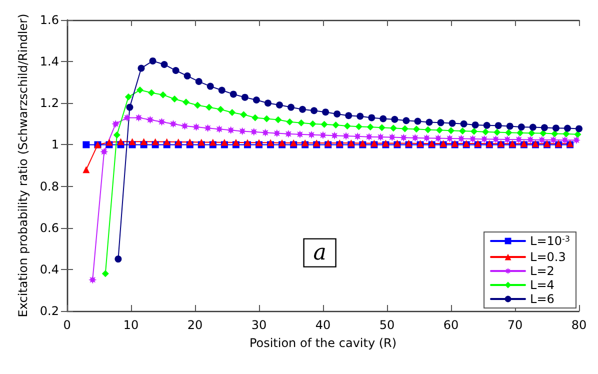 This screenshot has height=374, width=598. Describe the element at coordinates (542, 285) in the screenshot. I see `legend-label: L=4` at that location.